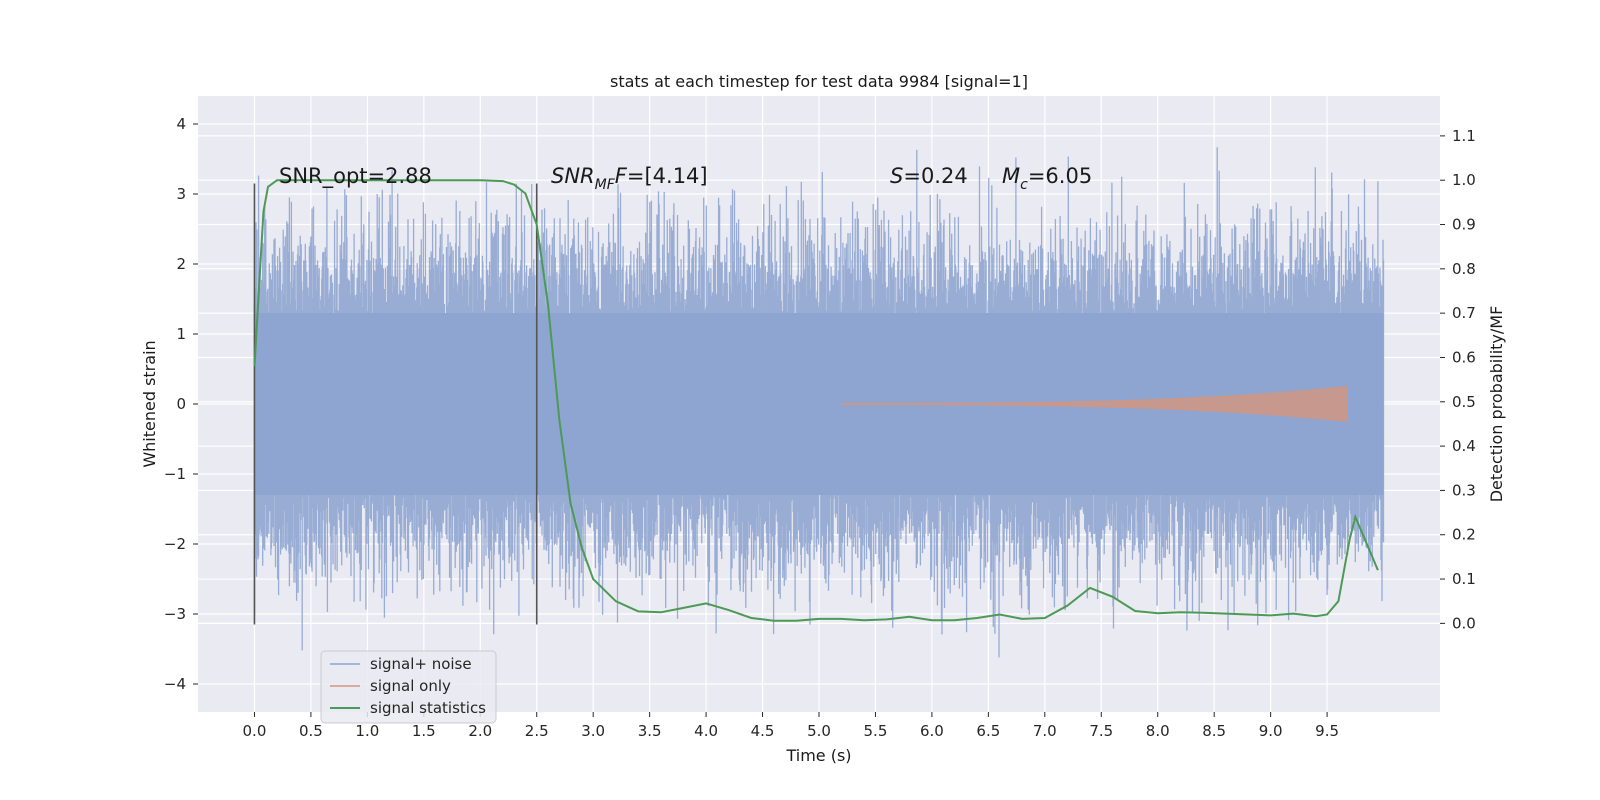  What do you see at coordinates (181, 334) in the screenshot?
I see `y-tick-label: 1` at bounding box center [181, 334].